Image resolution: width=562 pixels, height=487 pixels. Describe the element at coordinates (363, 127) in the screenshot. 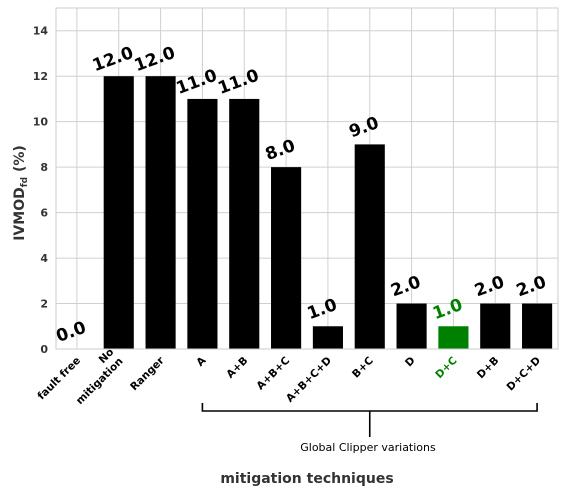

I see `value-label: 9.0` at that location.